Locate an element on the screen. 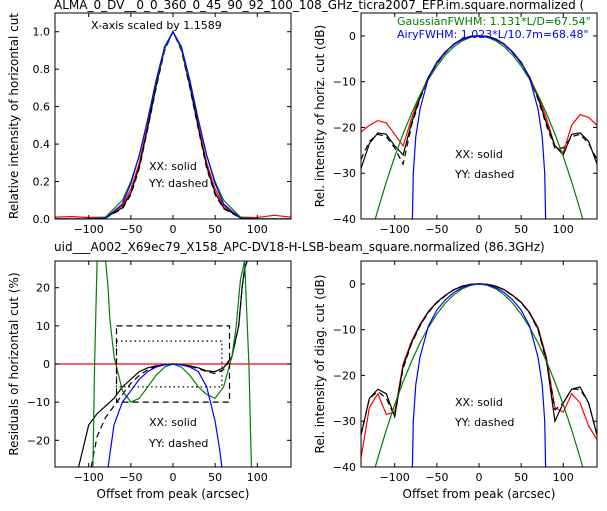 The width and height of the screenshot is (607, 511). y-tick-label: 1.0 is located at coordinates (42, 32).